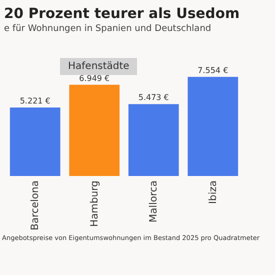 The image size is (275, 275). I want to click on text: Hafenstädte, so click(99, 66).